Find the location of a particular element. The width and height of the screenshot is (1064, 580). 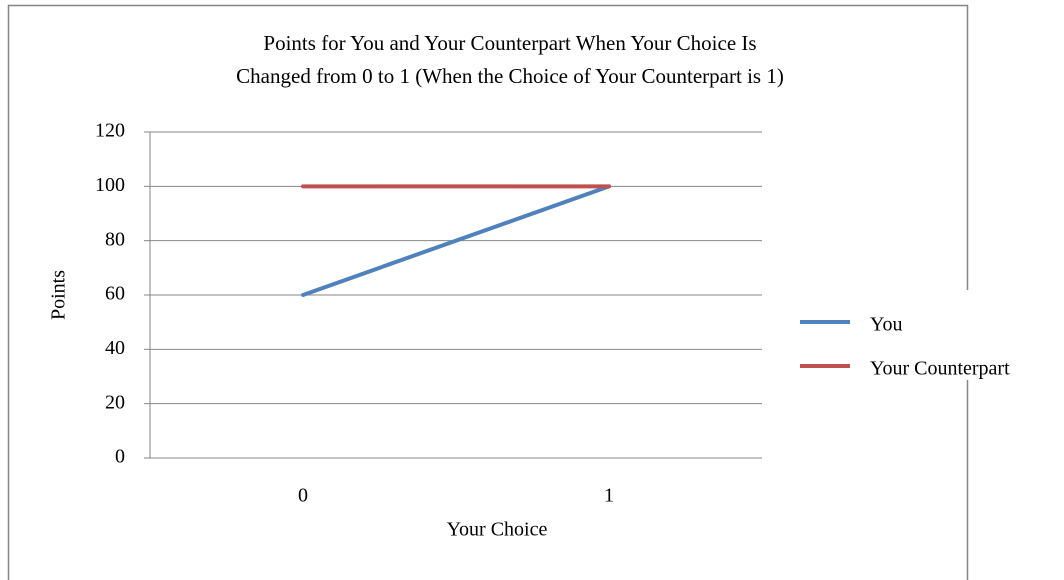

legend-label: Your Counterpart is located at coordinates (940, 369).